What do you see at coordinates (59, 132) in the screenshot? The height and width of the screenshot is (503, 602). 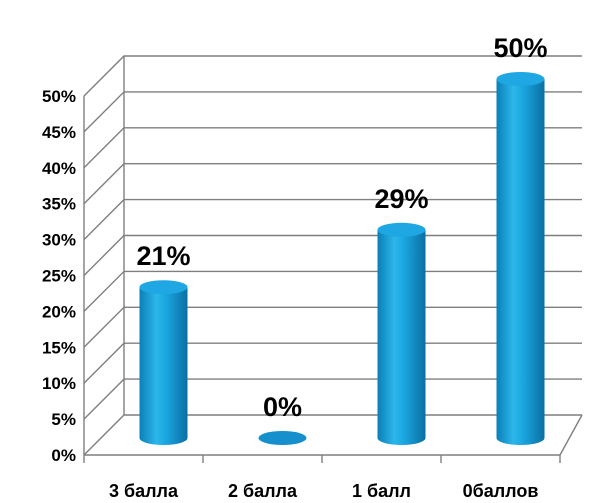 I see `y-tick-label: 45%` at bounding box center [59, 132].